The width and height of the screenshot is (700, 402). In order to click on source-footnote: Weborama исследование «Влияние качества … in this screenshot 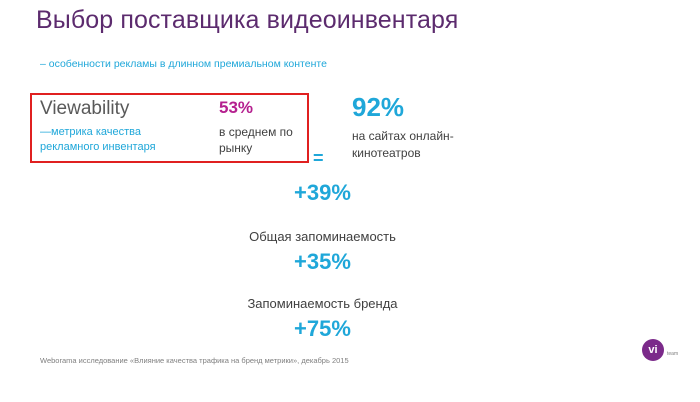, I will do `click(194, 360)`.